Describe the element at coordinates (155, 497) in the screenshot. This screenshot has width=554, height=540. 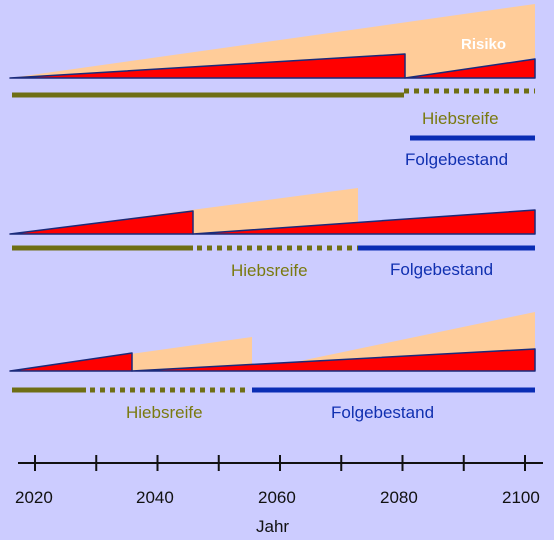
I see `tick-label-2040: 2040` at that location.